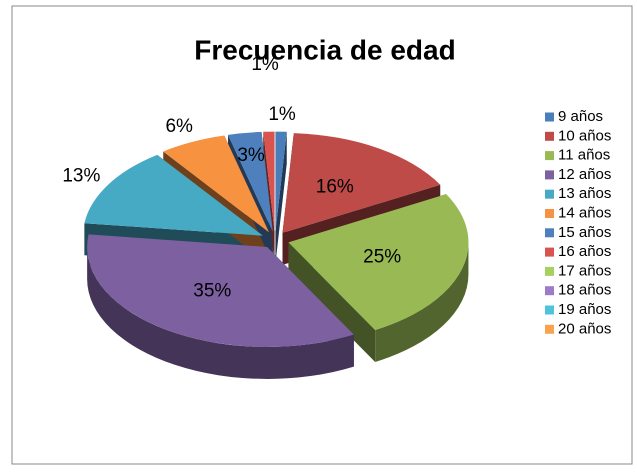  What do you see at coordinates (584, 232) in the screenshot?
I see `legend-label: 15 años` at bounding box center [584, 232].